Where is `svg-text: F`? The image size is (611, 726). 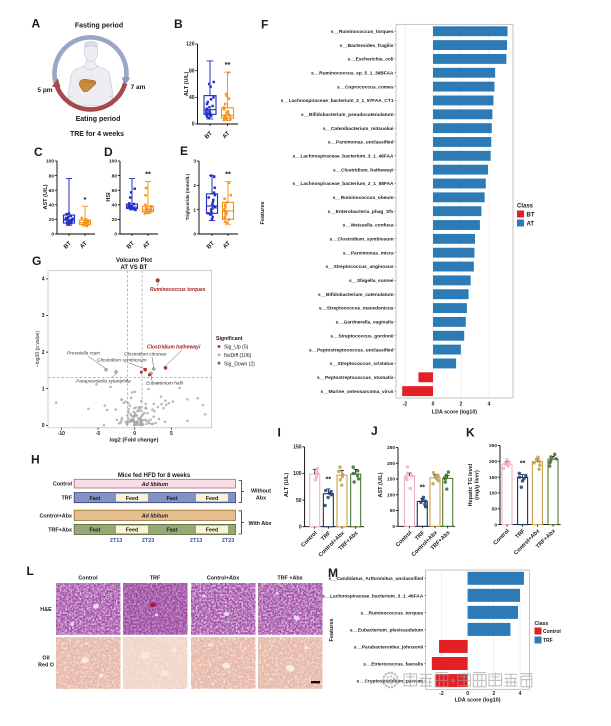 svg-text: F is located at coordinates (264, 25).